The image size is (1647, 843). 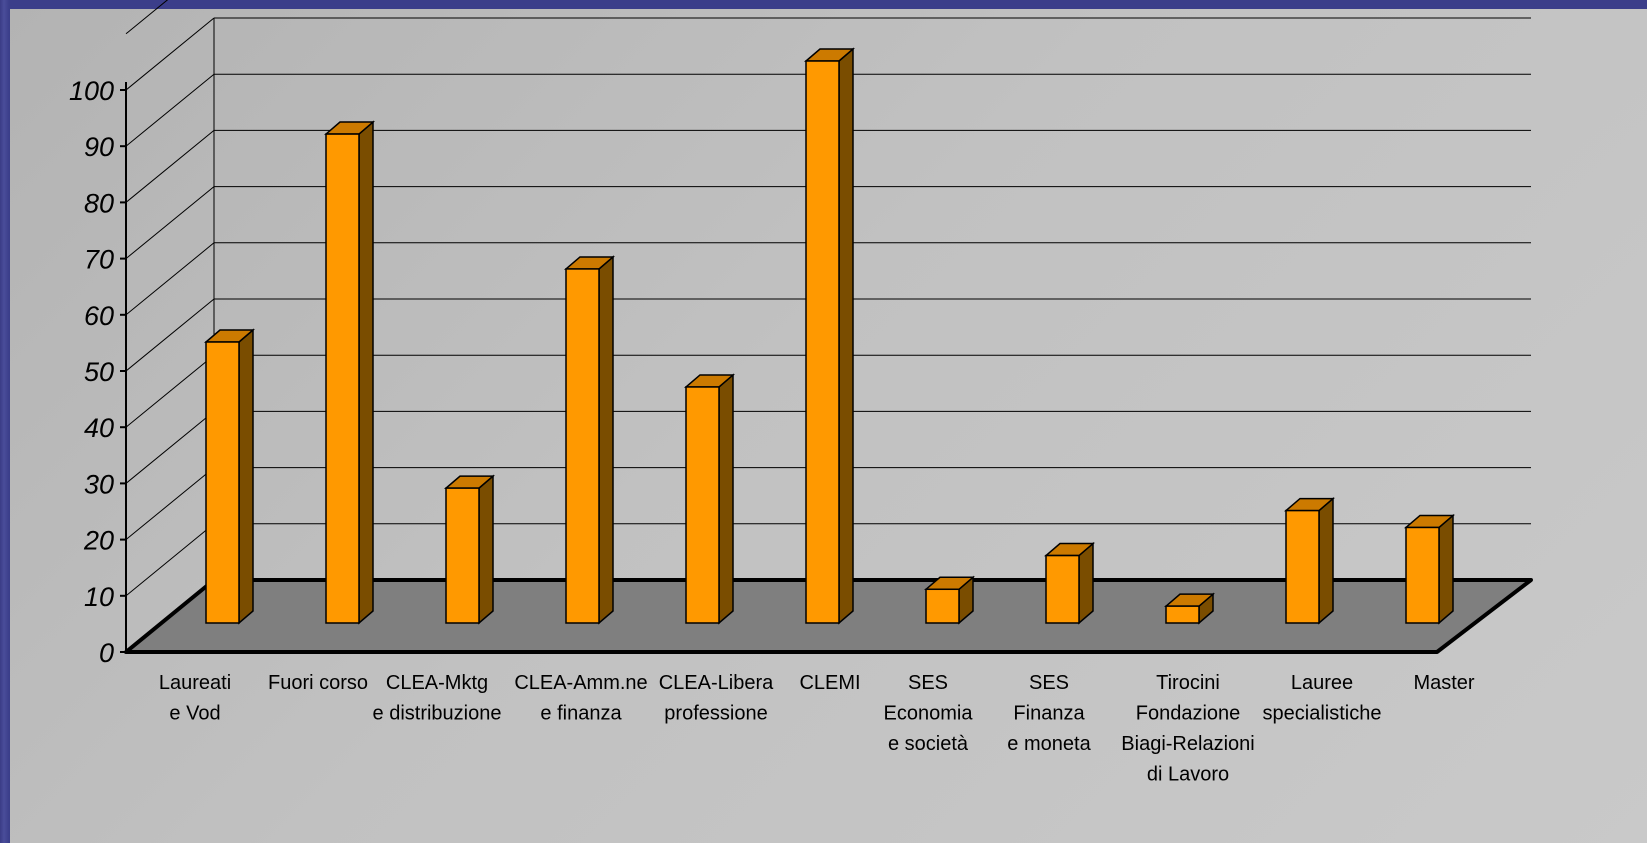 I want to click on y-tick-label: 50, so click(x=99, y=372).